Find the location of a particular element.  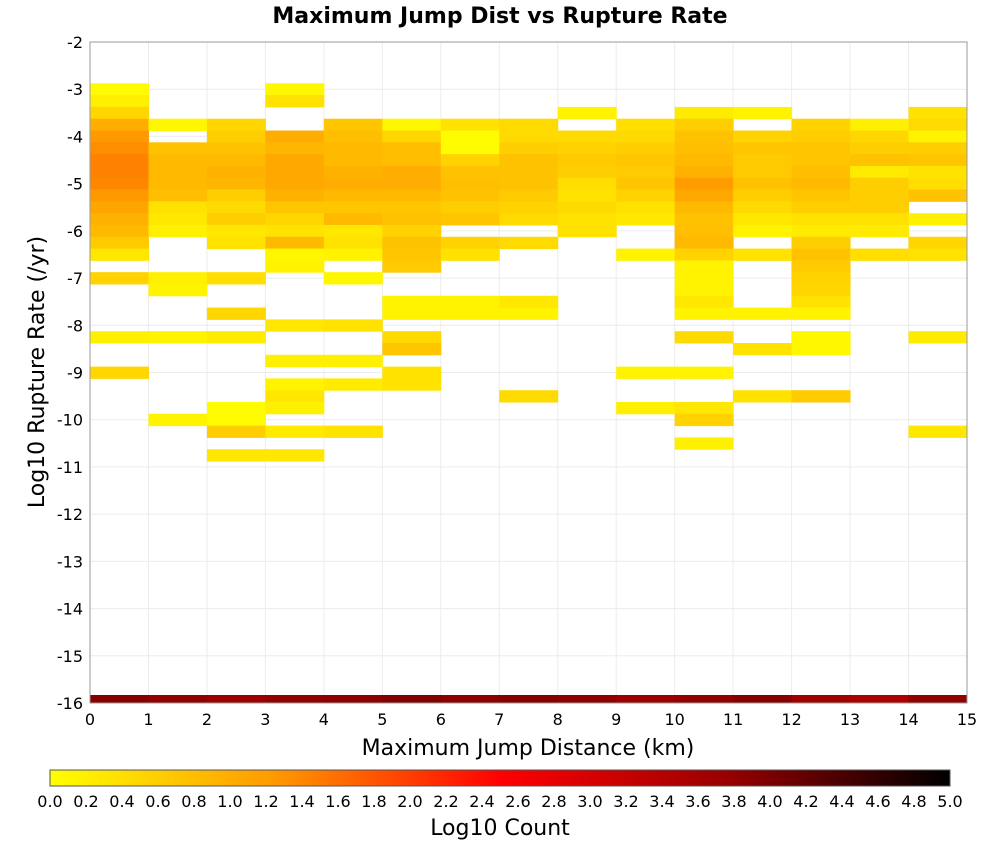

colorbar-tick-label: 3.4 is located at coordinates (661, 801).